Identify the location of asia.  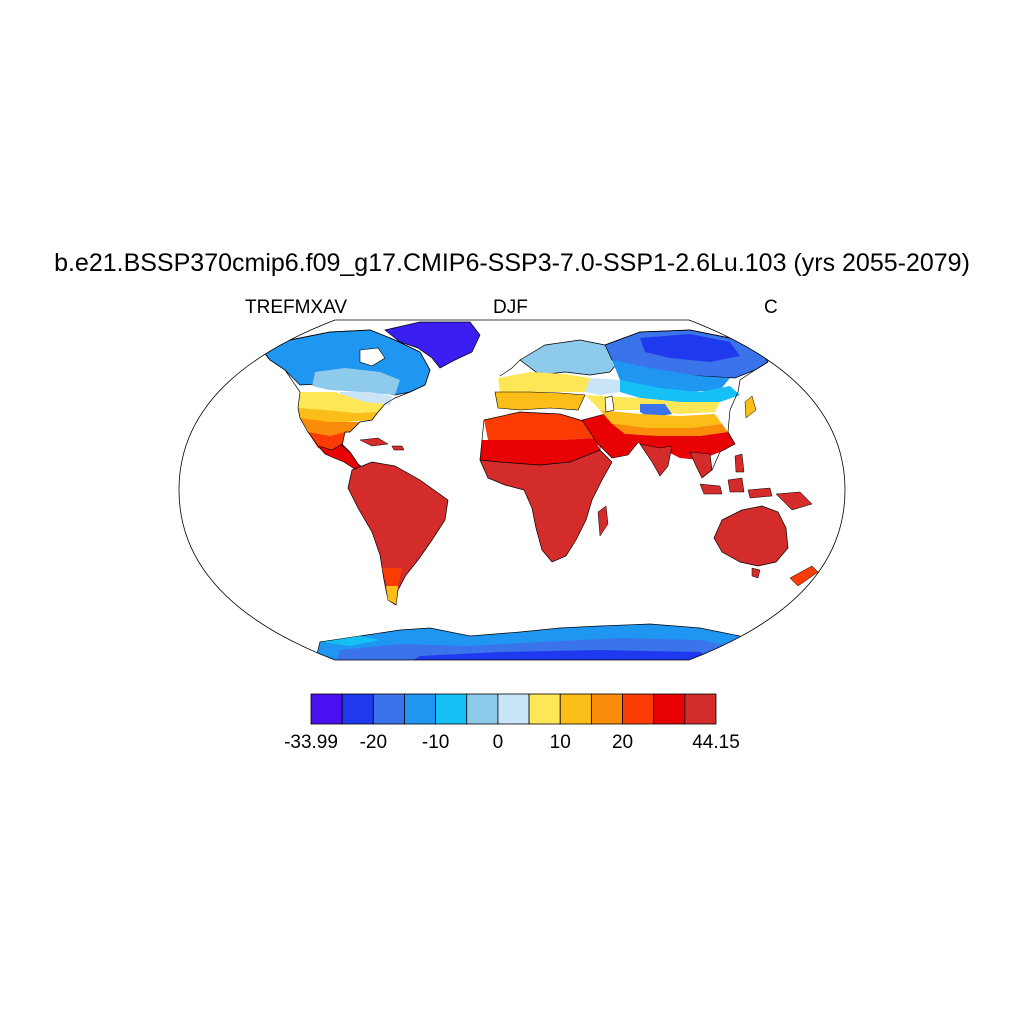
(677, 404).